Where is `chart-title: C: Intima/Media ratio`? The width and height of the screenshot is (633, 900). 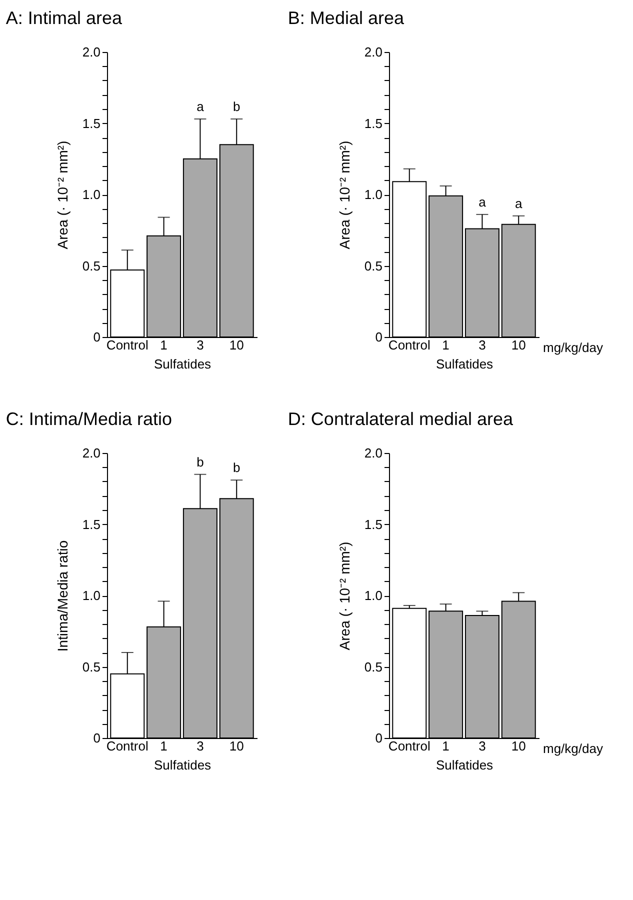
chart-title: C: Intima/Media ratio is located at coordinates (89, 419).